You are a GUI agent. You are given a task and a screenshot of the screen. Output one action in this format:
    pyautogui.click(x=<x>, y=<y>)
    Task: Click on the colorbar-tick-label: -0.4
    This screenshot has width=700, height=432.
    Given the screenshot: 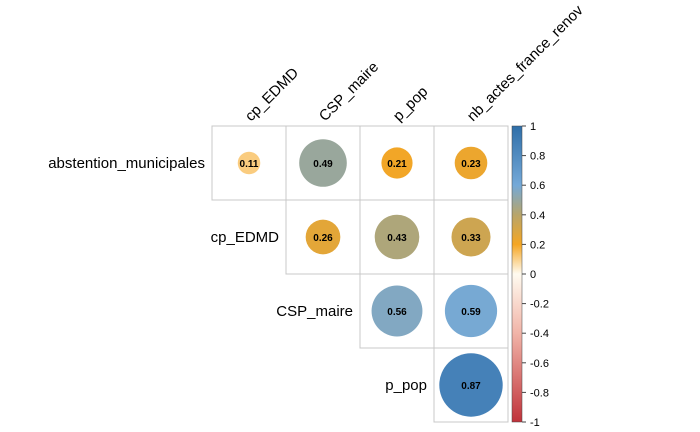 What is the action you would take?
    pyautogui.click(x=539, y=334)
    